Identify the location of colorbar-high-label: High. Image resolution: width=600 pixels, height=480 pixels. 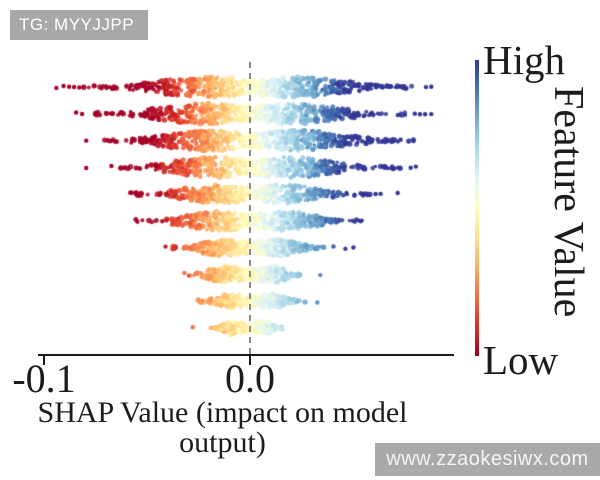
(524, 60).